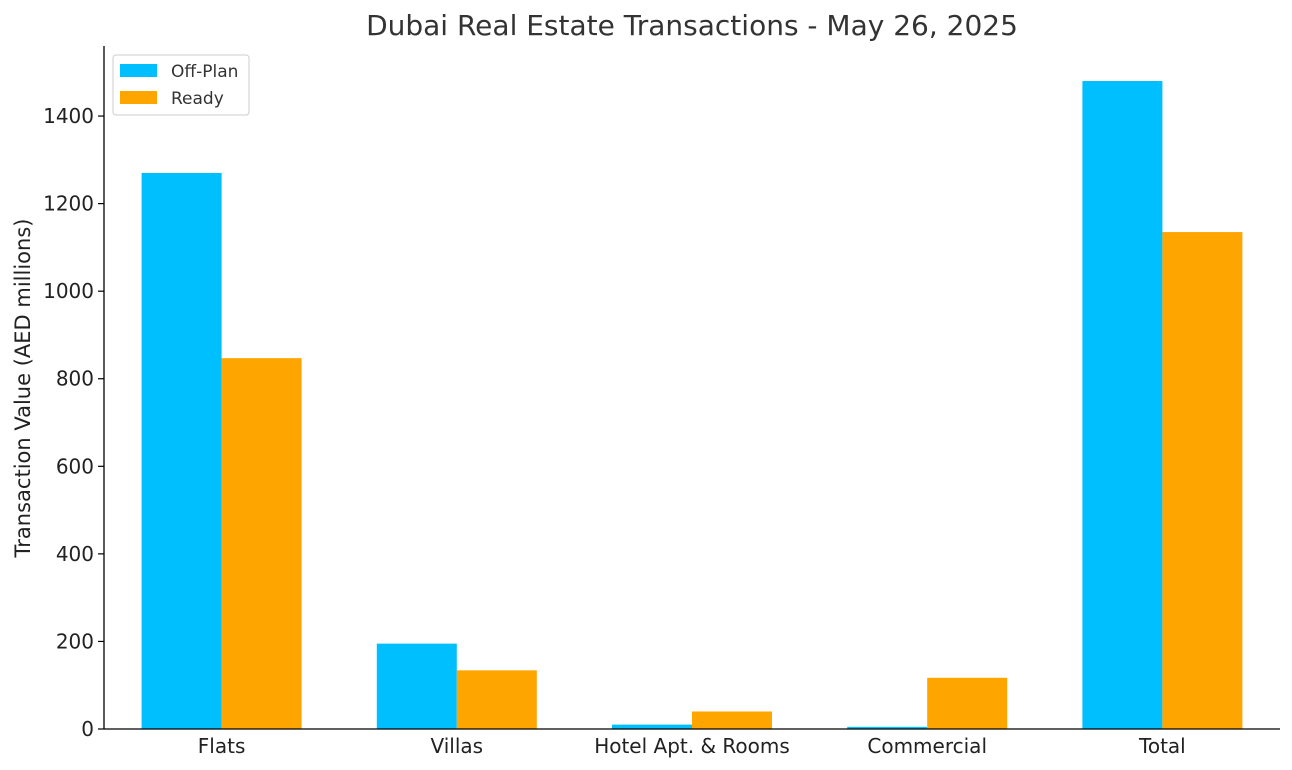 Image resolution: width=1292 pixels, height=770 pixels. I want to click on x-tick-label: Villas, so click(457, 746).